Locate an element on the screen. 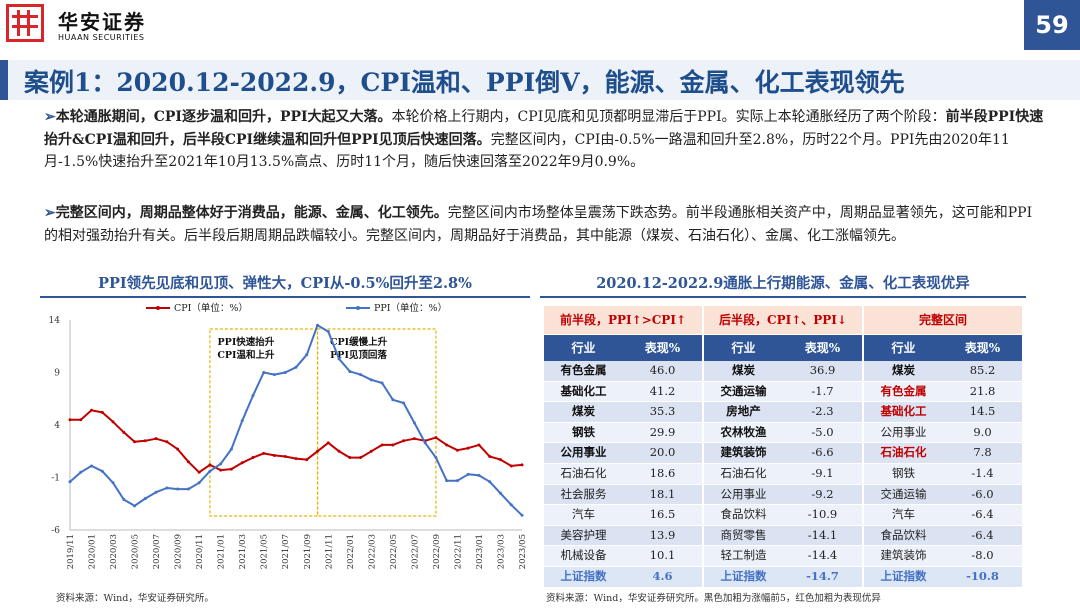 The width and height of the screenshot is (1080, 608). x-tick-label: 2022/03 is located at coordinates (372, 551).